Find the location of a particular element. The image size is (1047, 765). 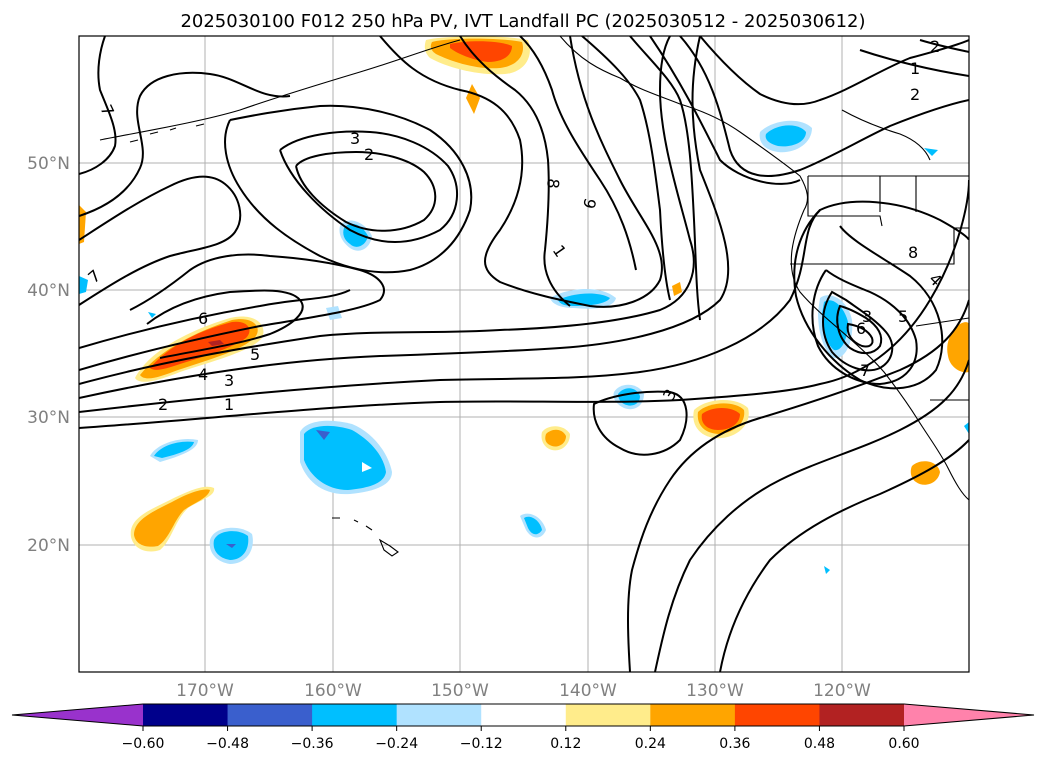

colorbar-extend-low is located at coordinates (77, 715).